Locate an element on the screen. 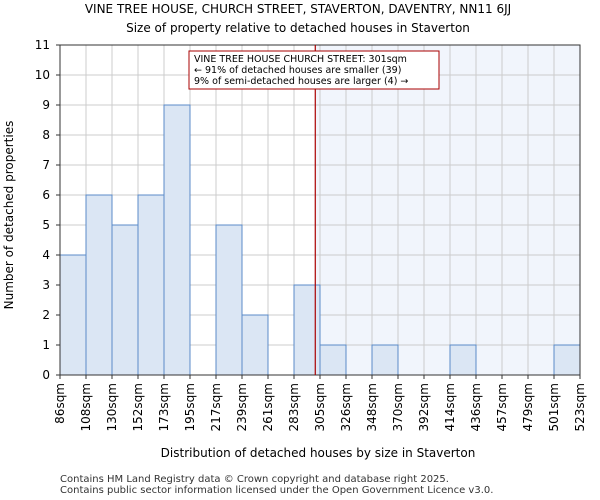 This screenshot has height=500, width=600. bar-173sqm is located at coordinates (177, 240).